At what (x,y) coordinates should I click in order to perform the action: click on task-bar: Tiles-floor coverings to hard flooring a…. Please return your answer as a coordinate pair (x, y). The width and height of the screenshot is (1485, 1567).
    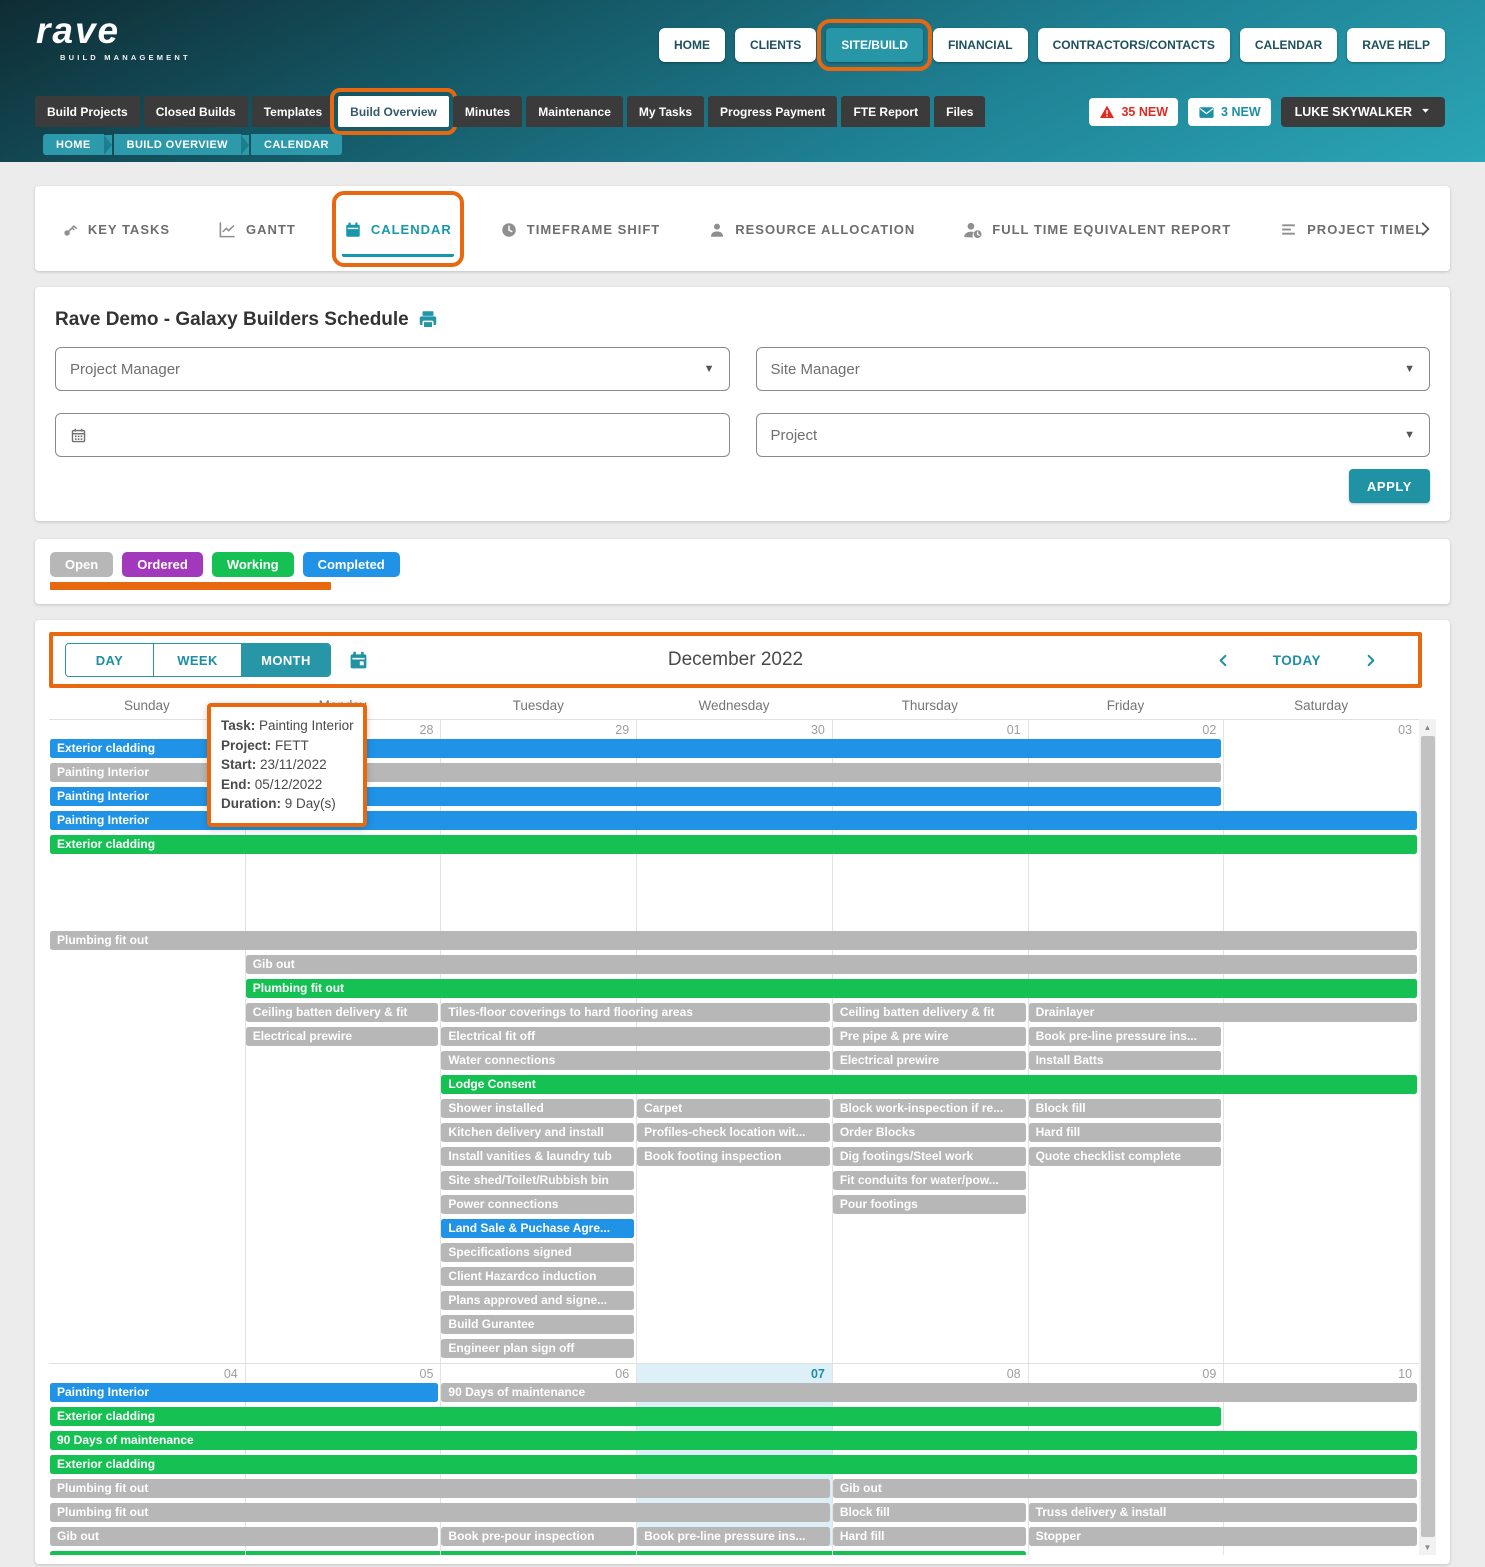
    Looking at the image, I should click on (635, 1012).